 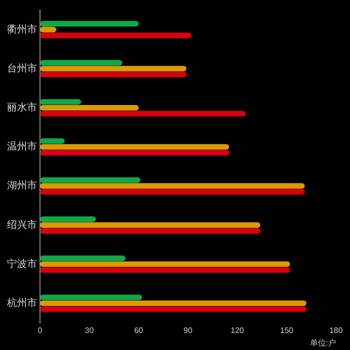 What do you see at coordinates (22, 224) in the screenshot?
I see `y-tick-label: 绍兴市` at bounding box center [22, 224].